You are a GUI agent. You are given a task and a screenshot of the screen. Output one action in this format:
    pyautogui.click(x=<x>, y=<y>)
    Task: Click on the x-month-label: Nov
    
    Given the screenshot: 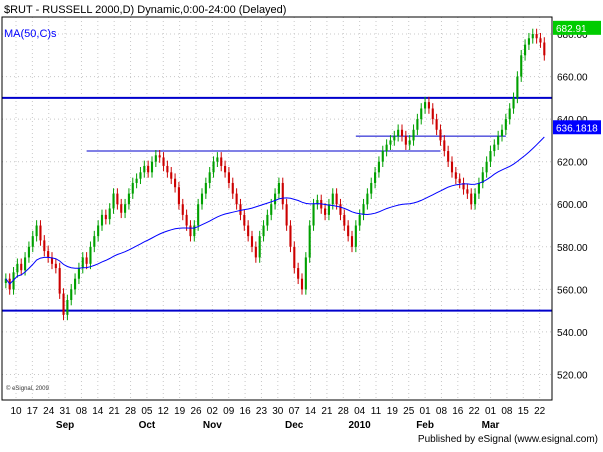 What is the action you would take?
    pyautogui.click(x=212, y=425)
    